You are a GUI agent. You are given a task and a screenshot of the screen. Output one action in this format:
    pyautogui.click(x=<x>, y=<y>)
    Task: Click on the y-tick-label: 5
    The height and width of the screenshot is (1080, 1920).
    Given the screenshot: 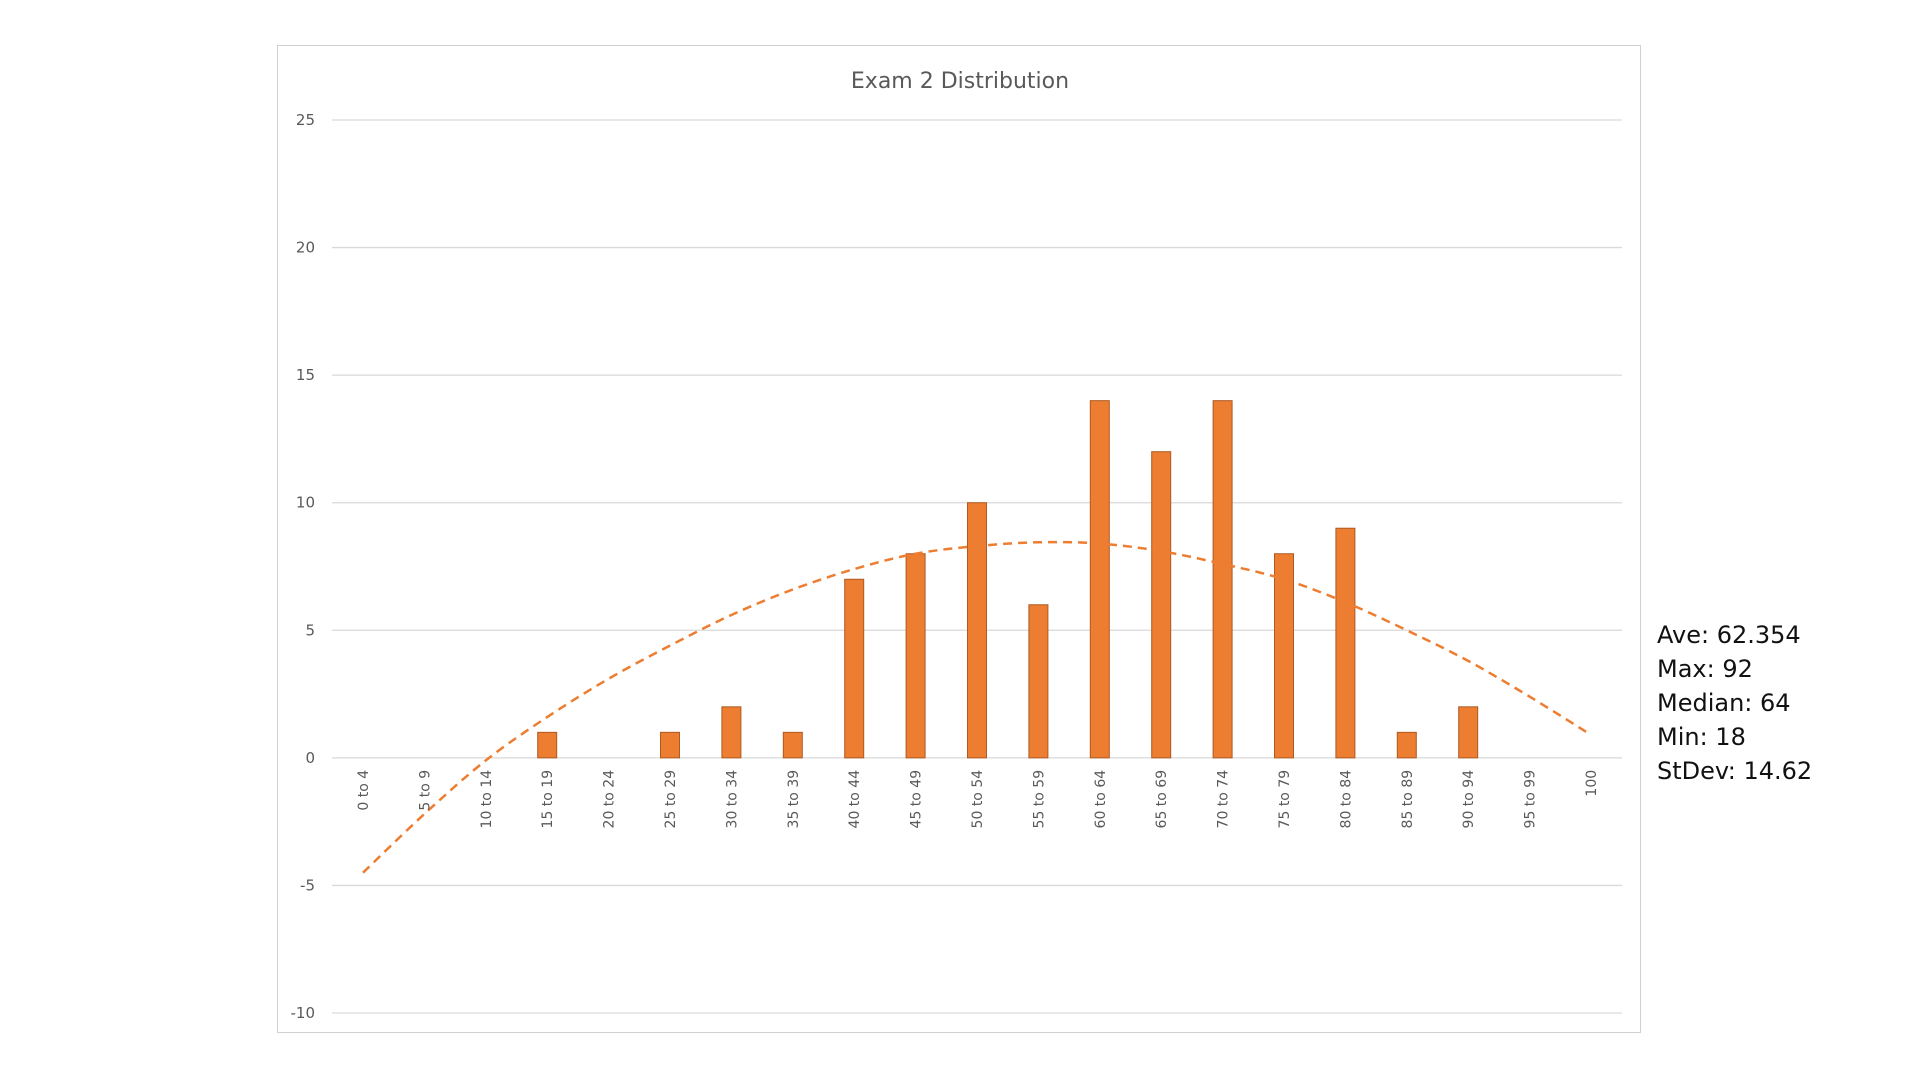 What is the action you would take?
    pyautogui.click(x=310, y=630)
    